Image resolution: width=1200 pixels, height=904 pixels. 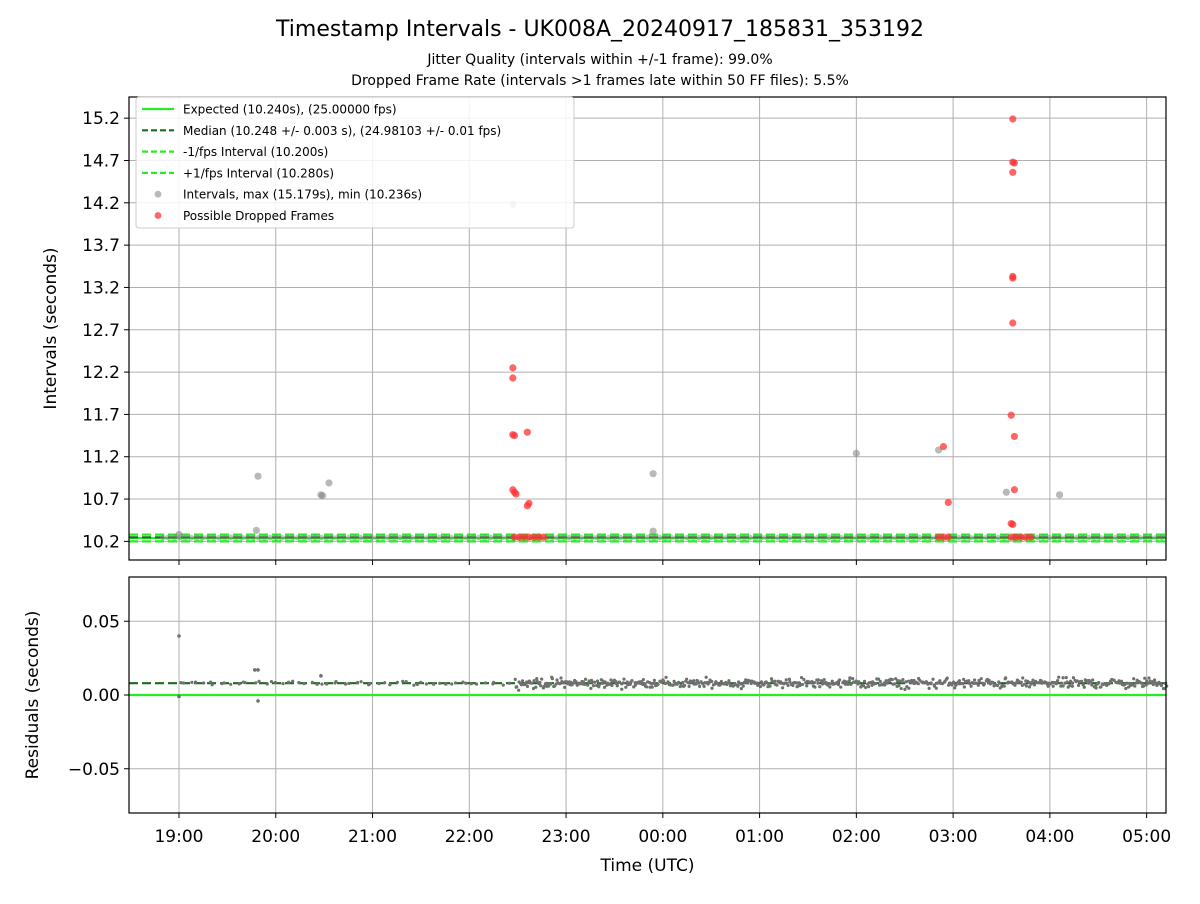 What do you see at coordinates (663, 562) in the screenshot?
I see `top-panel-x-tick-marks` at bounding box center [663, 562].